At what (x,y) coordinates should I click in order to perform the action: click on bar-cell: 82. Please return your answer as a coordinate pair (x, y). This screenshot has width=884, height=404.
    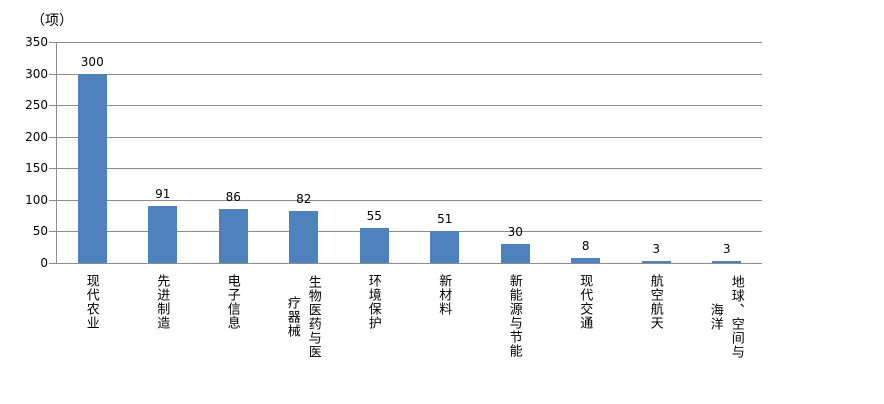
    Looking at the image, I should click on (304, 152).